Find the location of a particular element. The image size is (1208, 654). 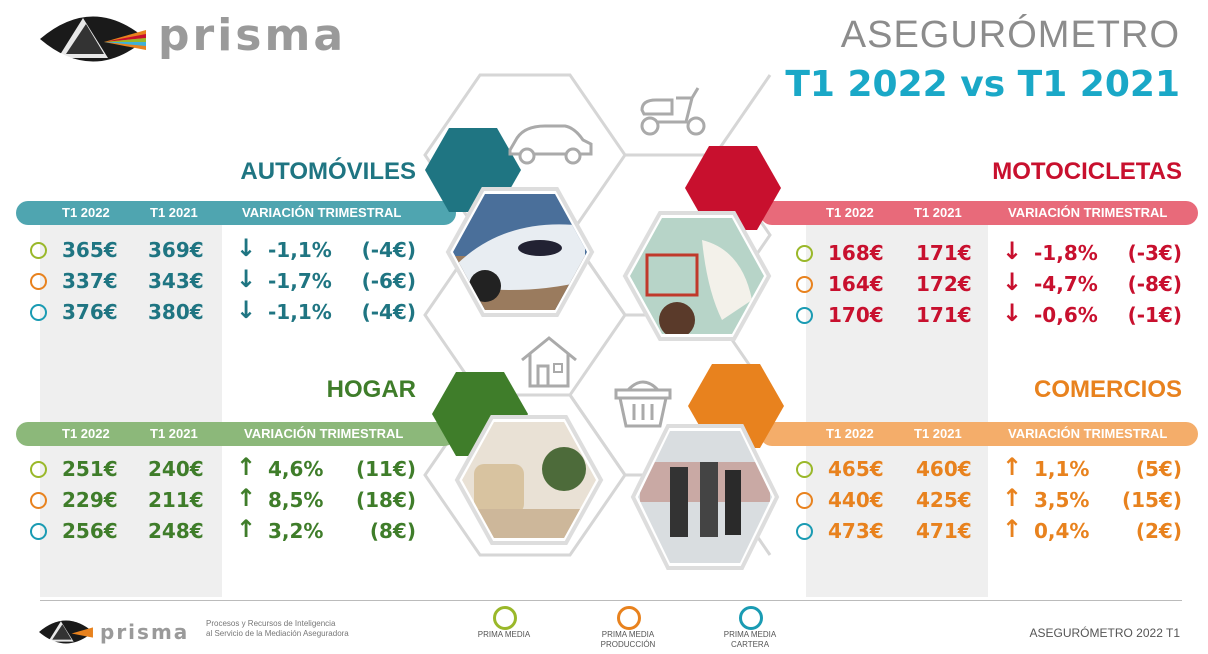

page-title: ASEGURÓMETRO is located at coordinates (1010, 35).